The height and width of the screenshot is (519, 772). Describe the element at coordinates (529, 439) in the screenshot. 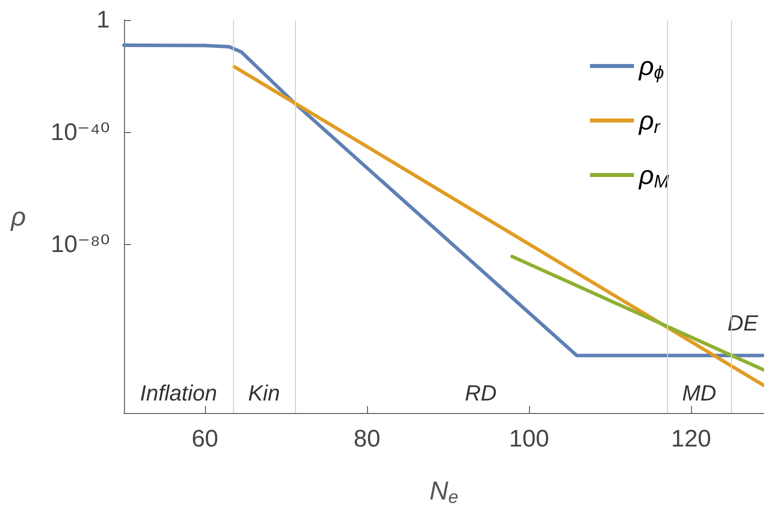

I see `x-tick-label: 100` at that location.